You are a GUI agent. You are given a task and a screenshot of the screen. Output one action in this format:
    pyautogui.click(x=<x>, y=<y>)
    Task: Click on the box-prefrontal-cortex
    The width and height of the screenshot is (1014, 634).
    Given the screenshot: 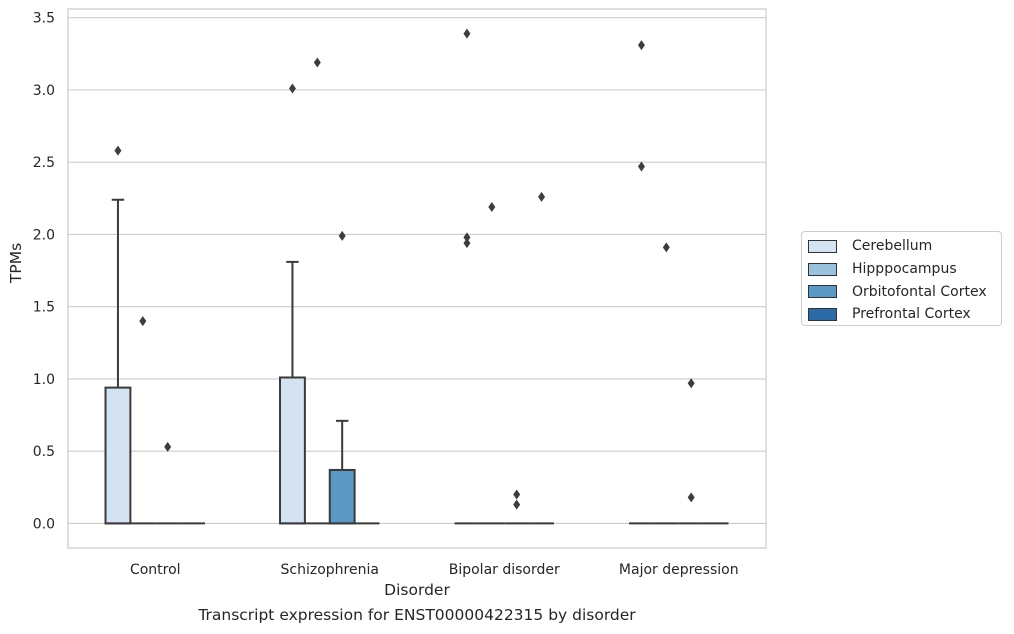 What is the action you would take?
    pyautogui.click(x=541, y=358)
    